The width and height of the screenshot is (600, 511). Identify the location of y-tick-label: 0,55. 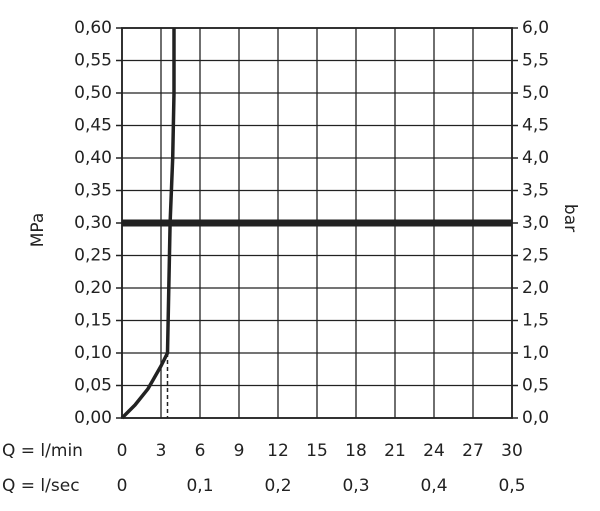
(93, 61).